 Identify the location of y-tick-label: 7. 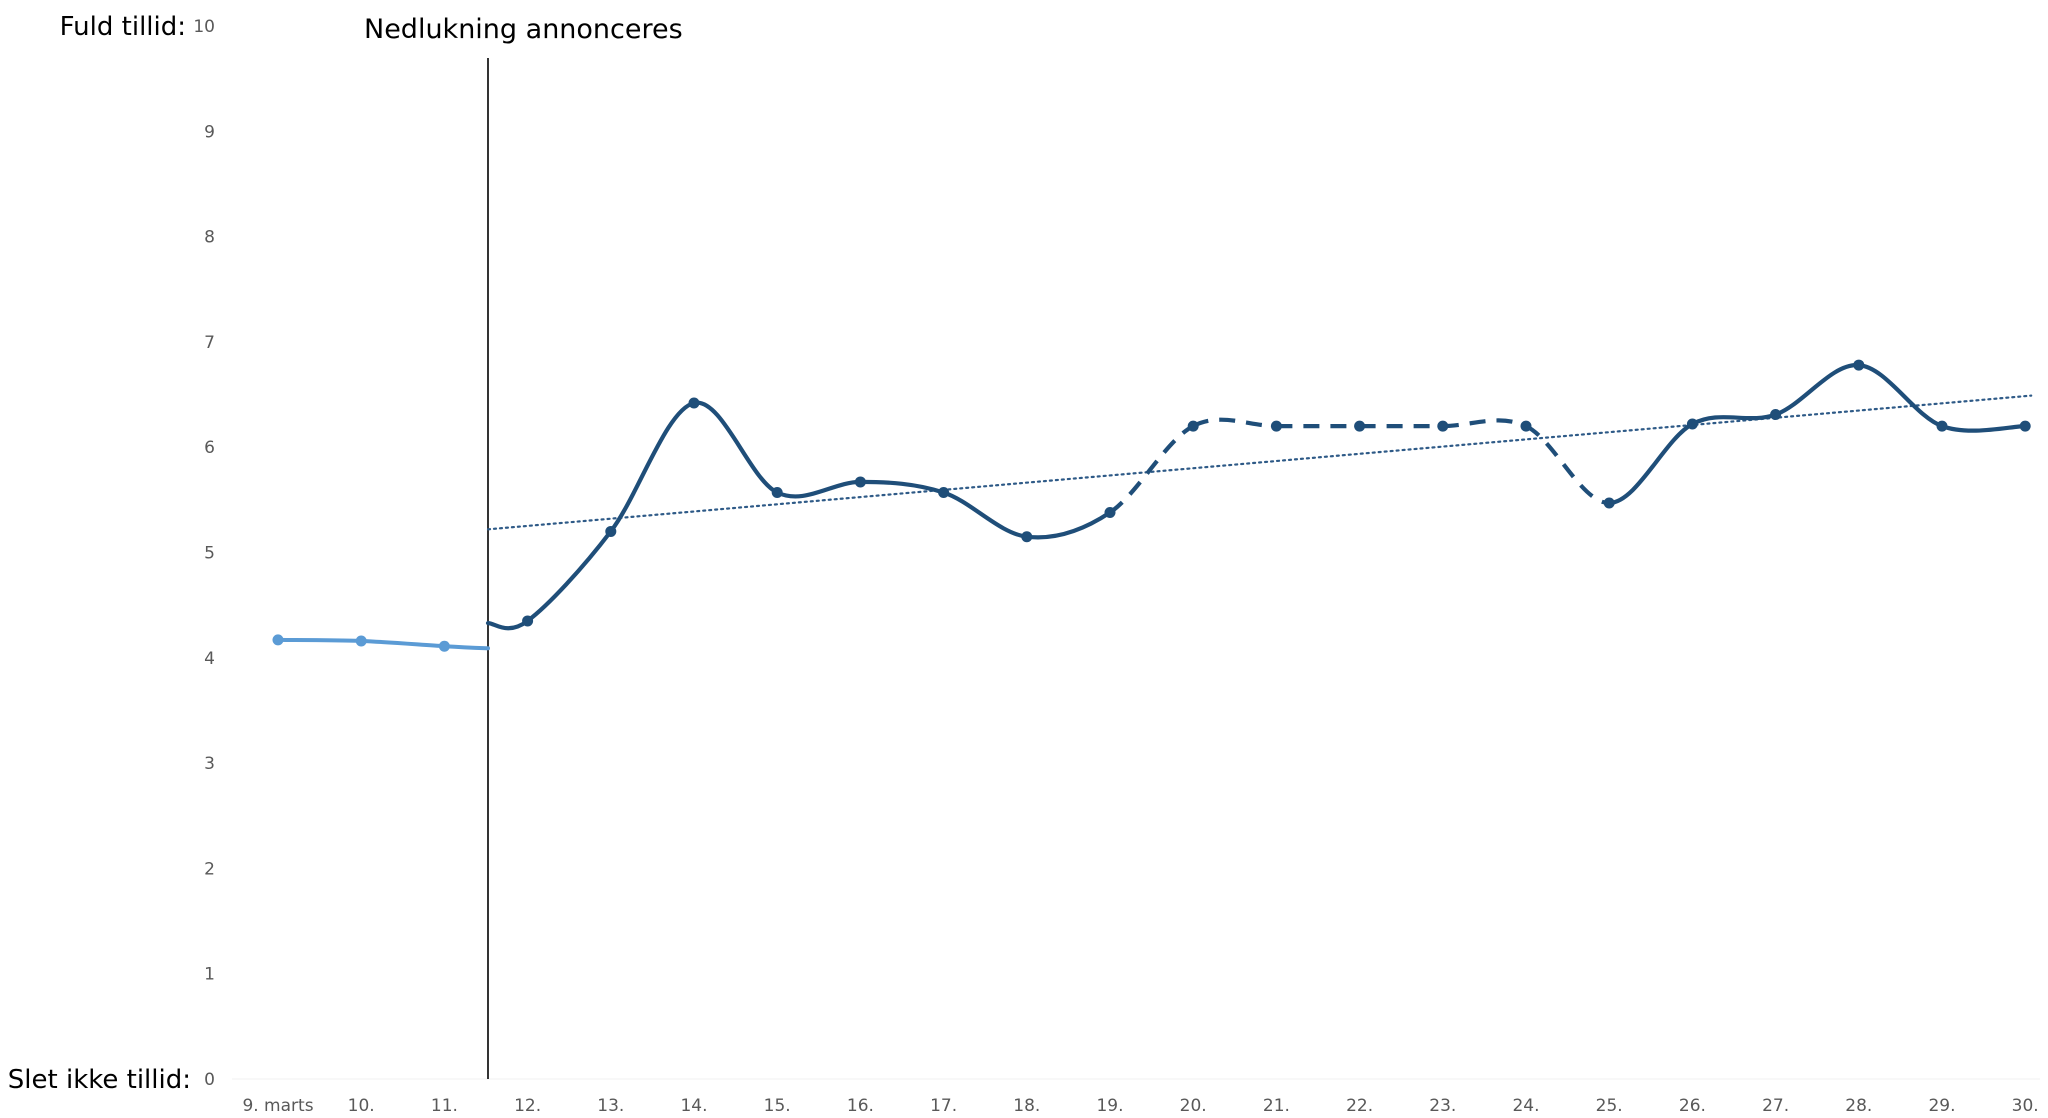
(209, 343).